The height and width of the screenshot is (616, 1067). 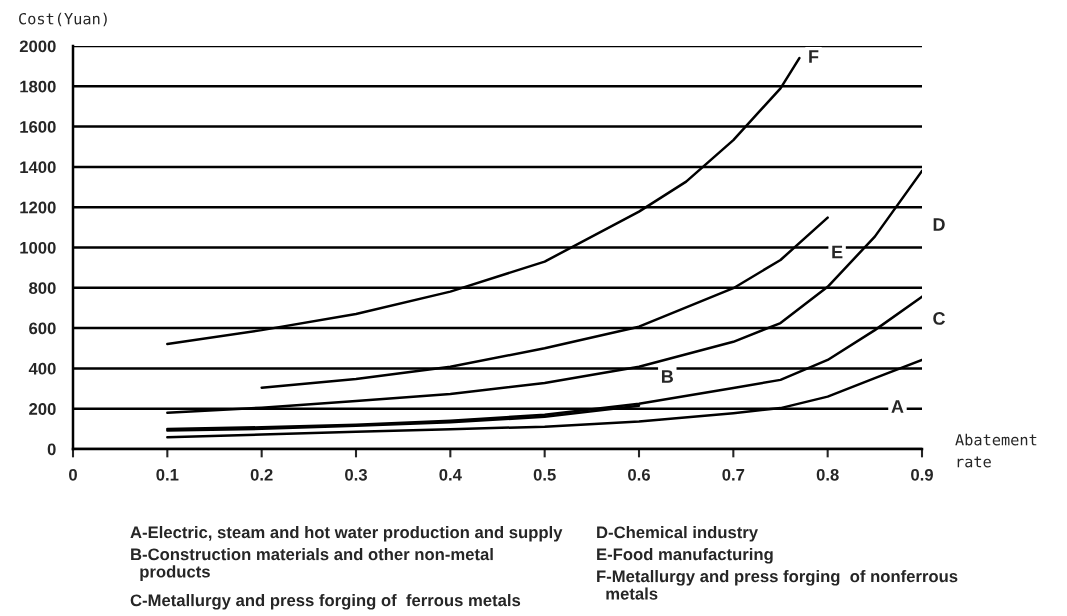 I want to click on y-tick-label: 0, so click(x=51, y=449).